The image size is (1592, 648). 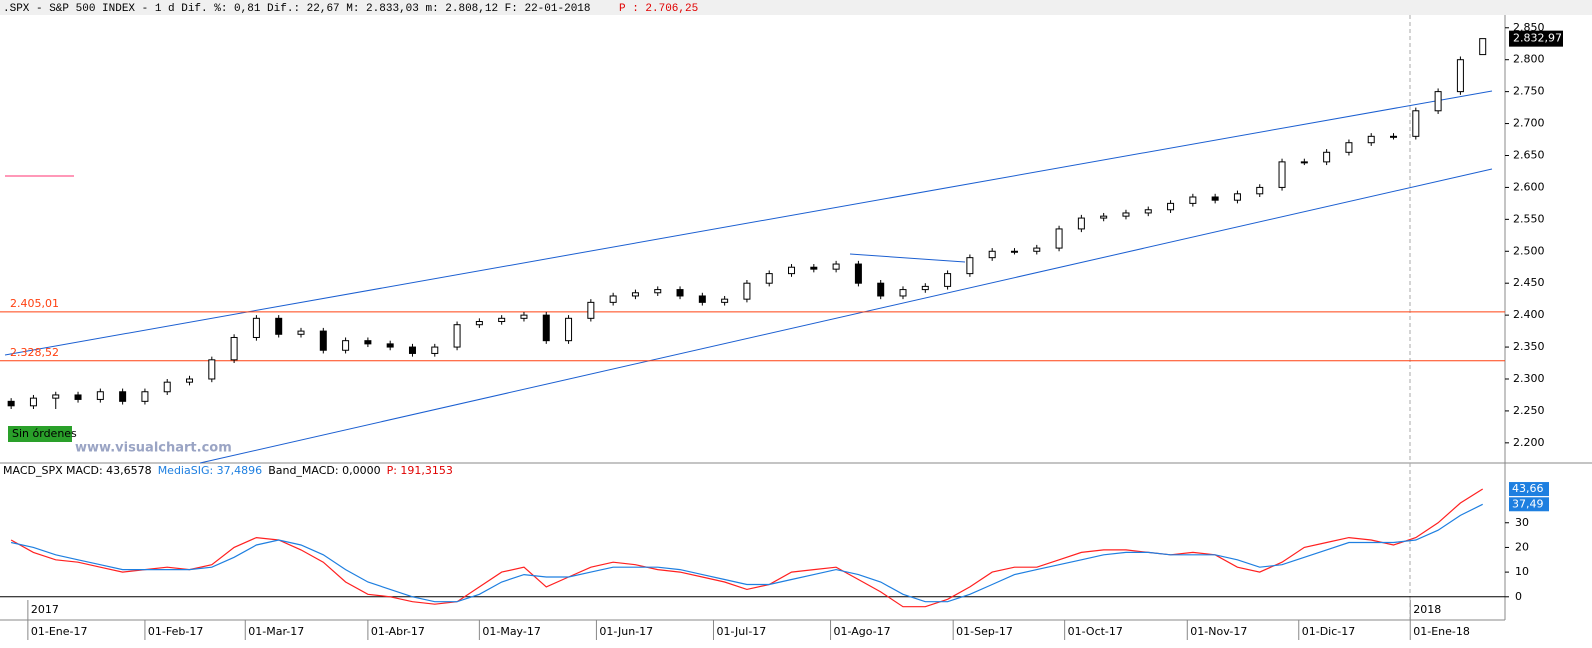 What do you see at coordinates (1529, 314) in the screenshot?
I see `y-tick-label: 2.400` at bounding box center [1529, 314].